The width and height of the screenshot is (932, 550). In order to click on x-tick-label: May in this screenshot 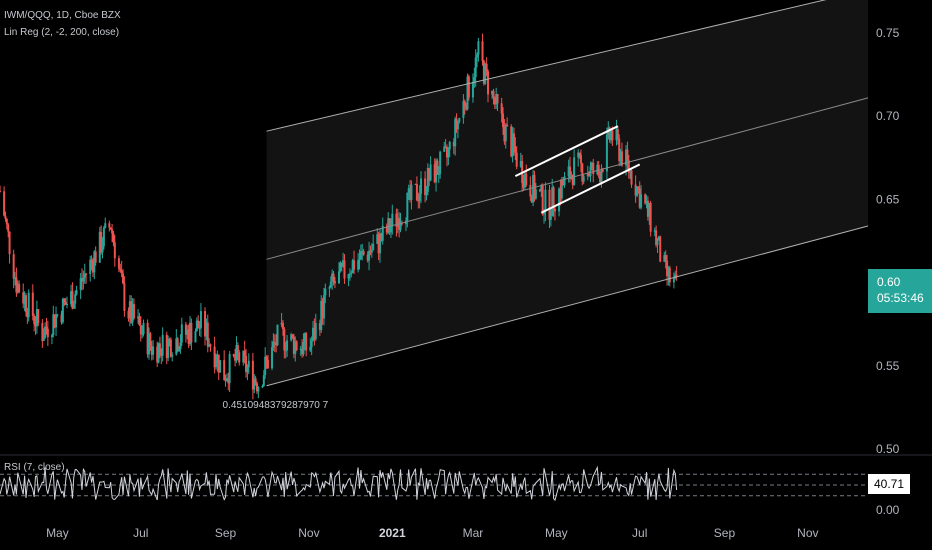, I will do `click(556, 533)`.